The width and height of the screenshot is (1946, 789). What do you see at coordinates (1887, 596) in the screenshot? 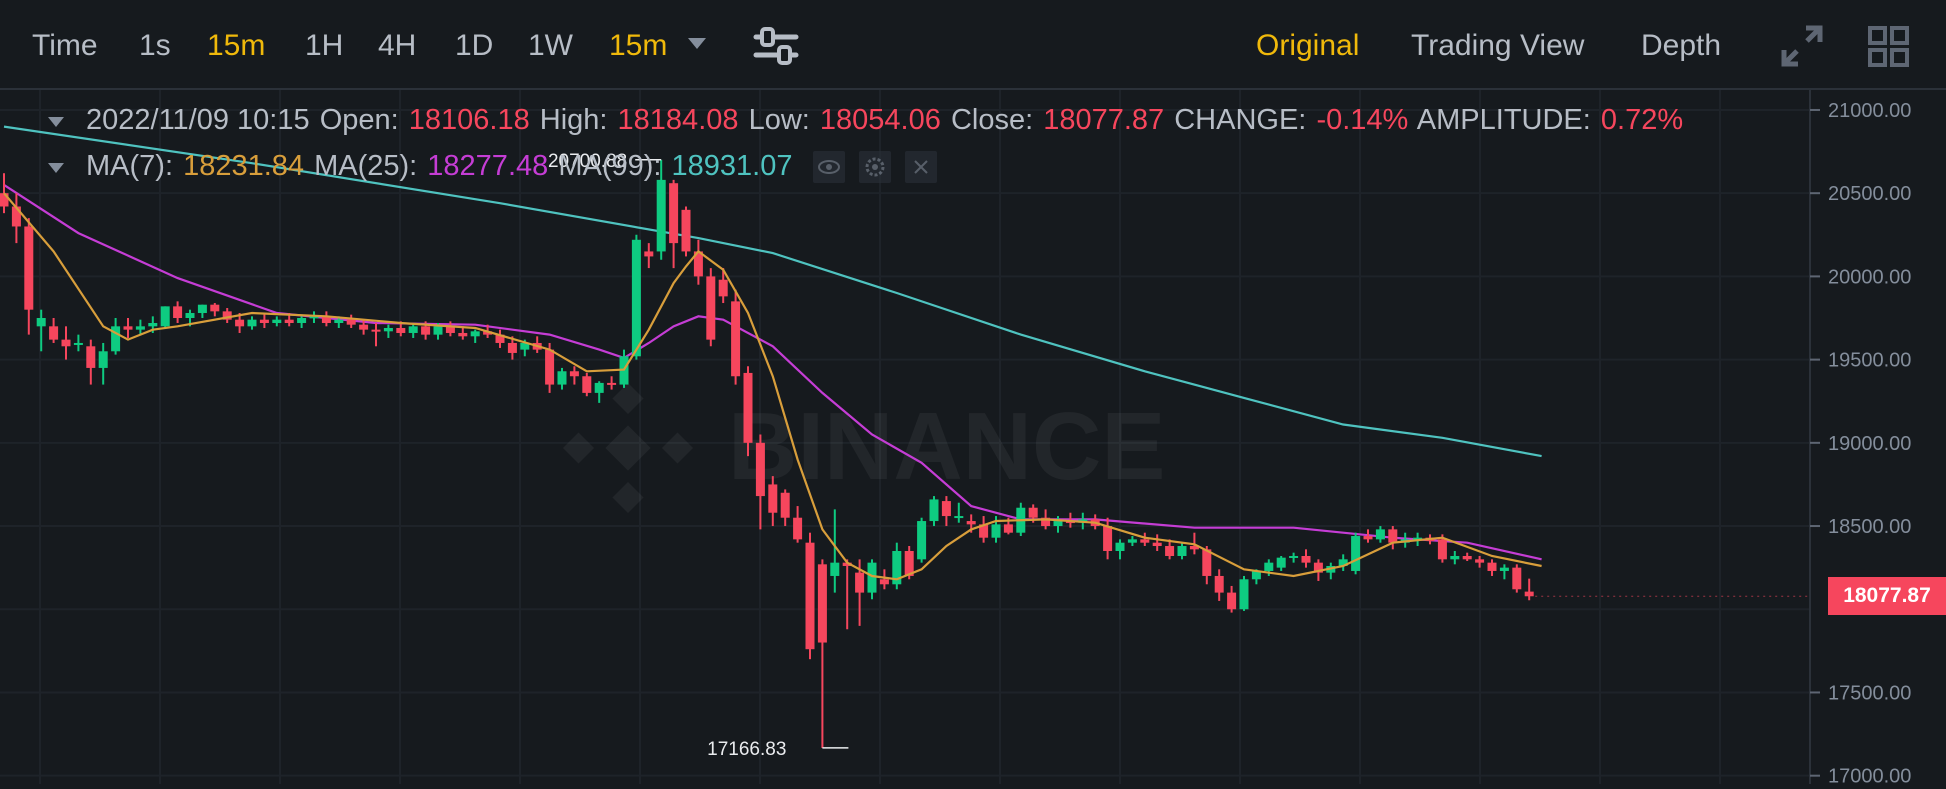
I see `last-price-tag: 18077.87` at bounding box center [1887, 596].